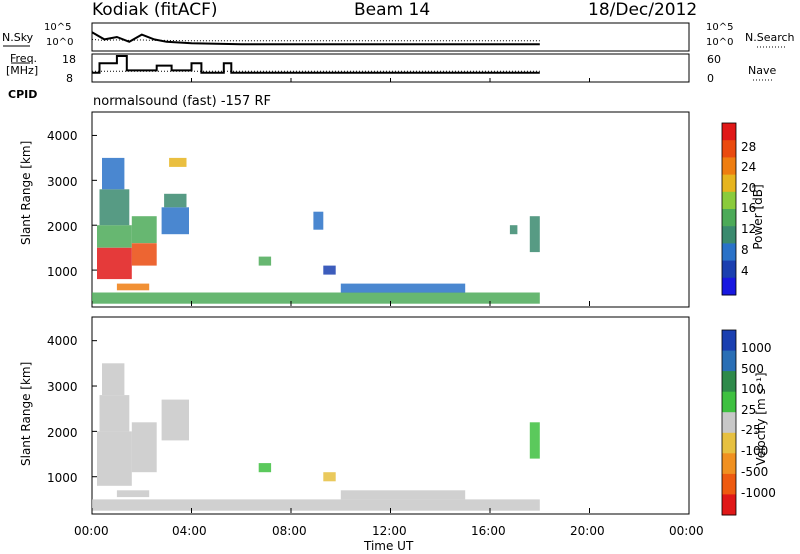 The image size is (800, 554). I want to click on freq-panel-frame, so click(390, 68).